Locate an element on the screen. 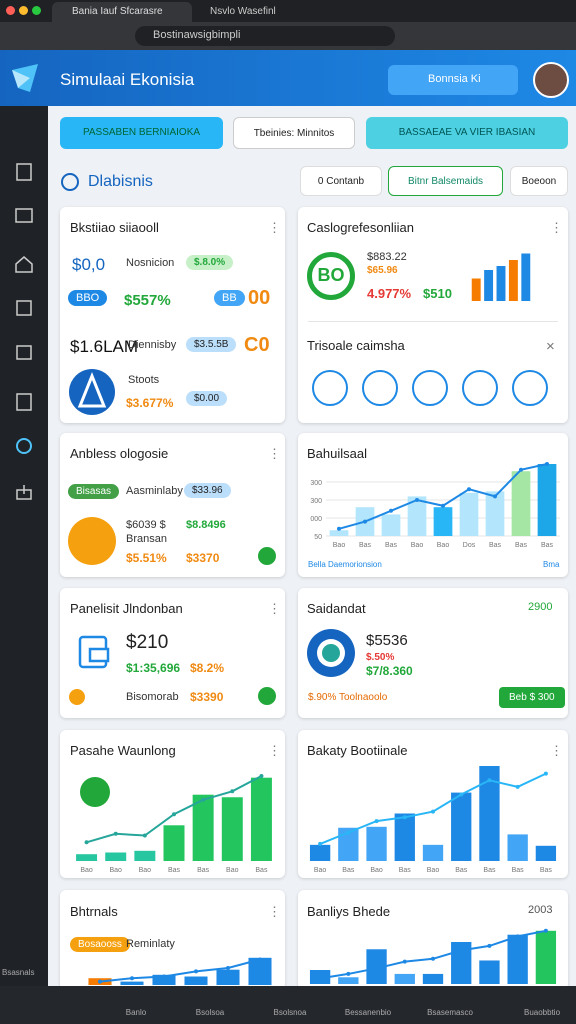  action-button: PASSABEN BERNIAIOKA is located at coordinates (141, 133).